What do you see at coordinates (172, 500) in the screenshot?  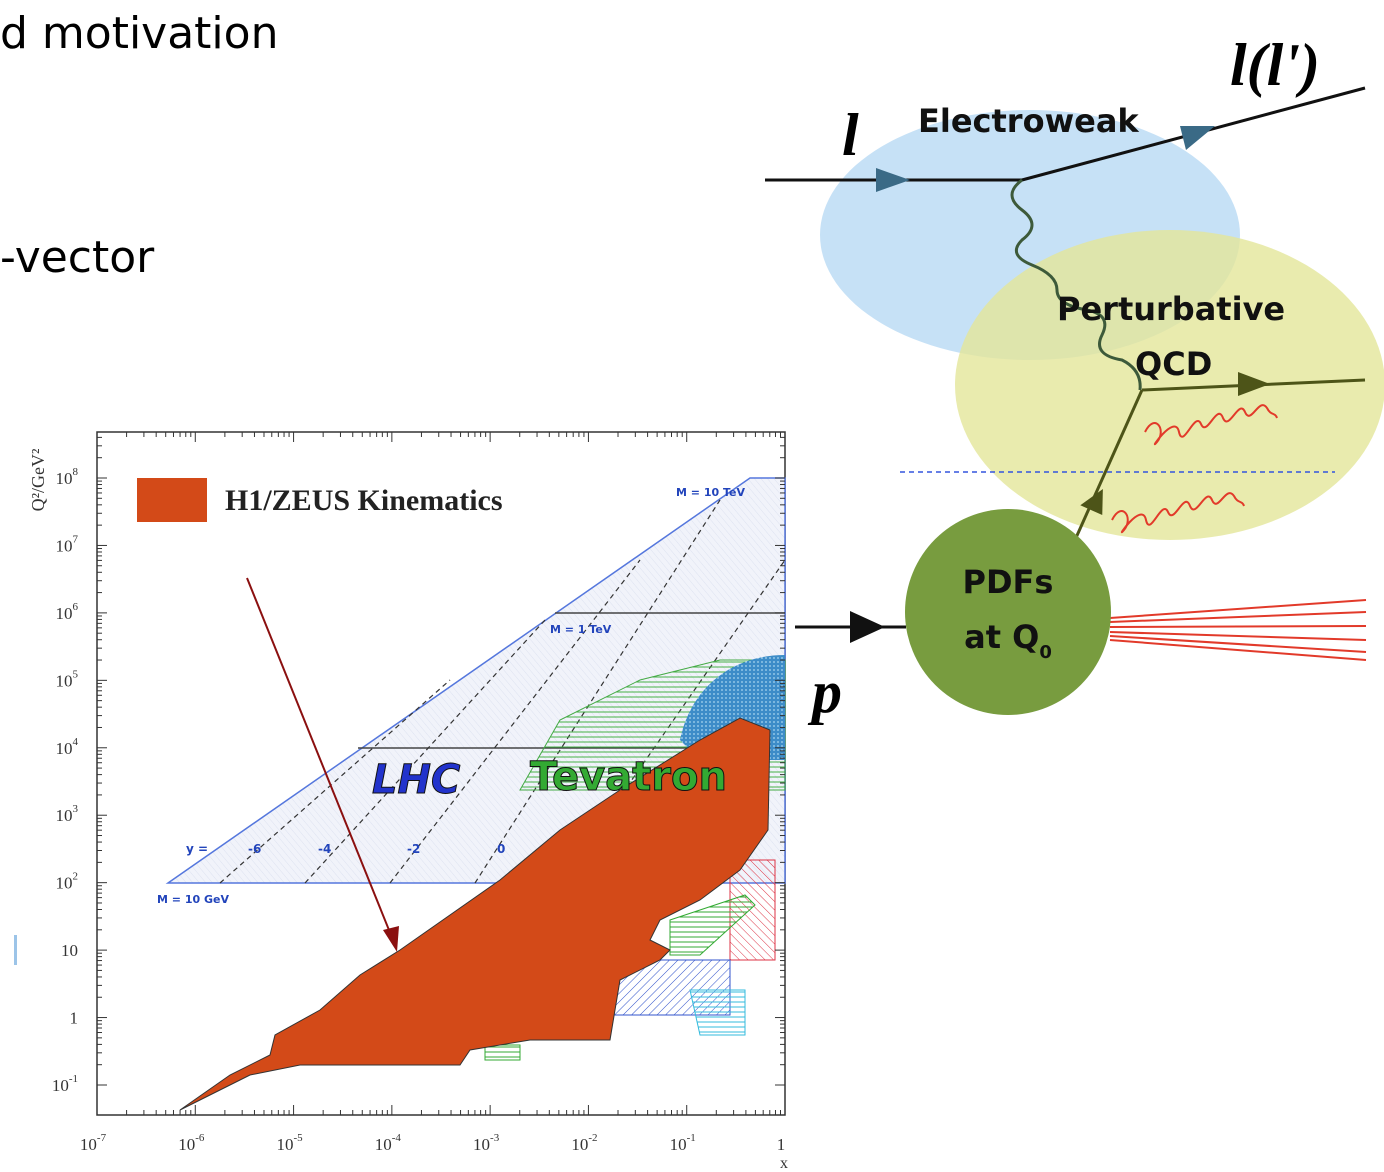 I see `legend-swatch` at bounding box center [172, 500].